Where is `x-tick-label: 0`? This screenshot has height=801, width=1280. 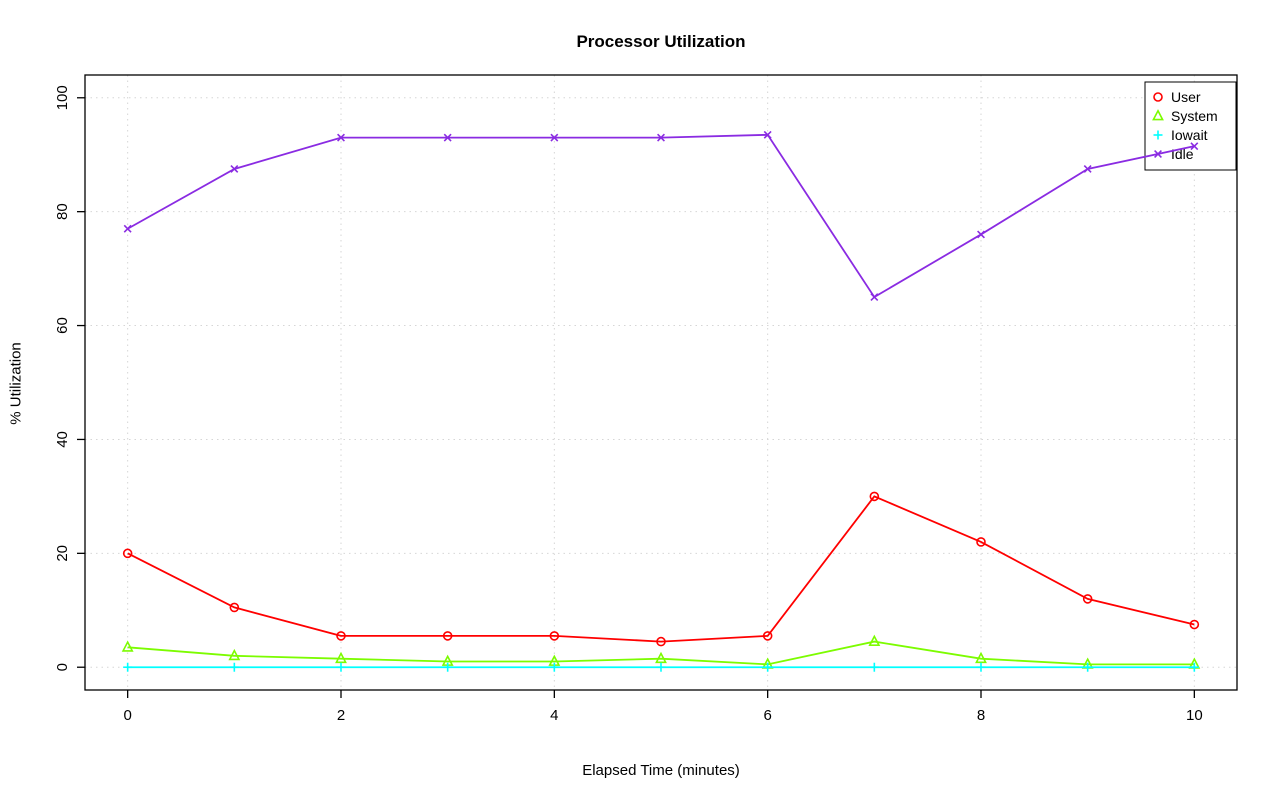 x-tick-label: 0 is located at coordinates (127, 715).